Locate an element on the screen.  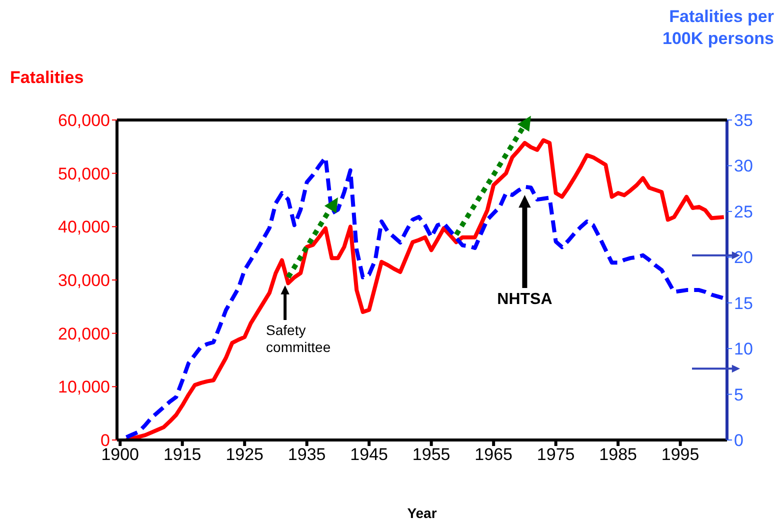
y2-tick-label: 15 is located at coordinates (743, 303).